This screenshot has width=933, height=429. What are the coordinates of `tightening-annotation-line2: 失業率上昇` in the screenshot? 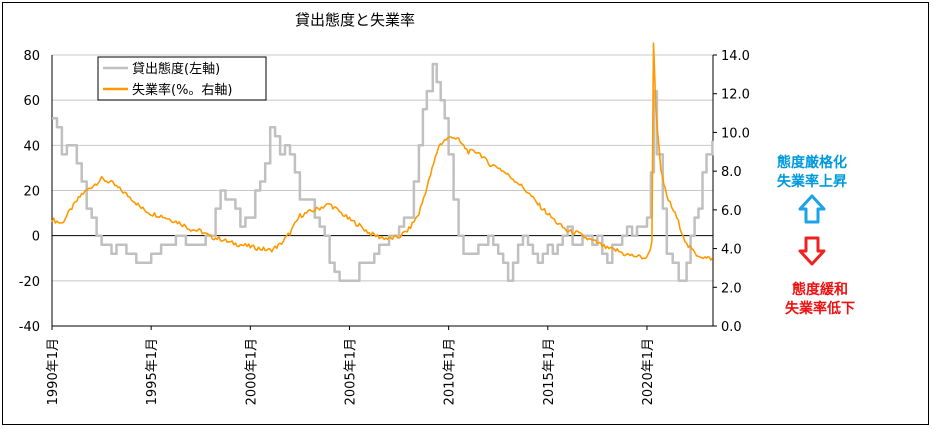 It's located at (812, 182).